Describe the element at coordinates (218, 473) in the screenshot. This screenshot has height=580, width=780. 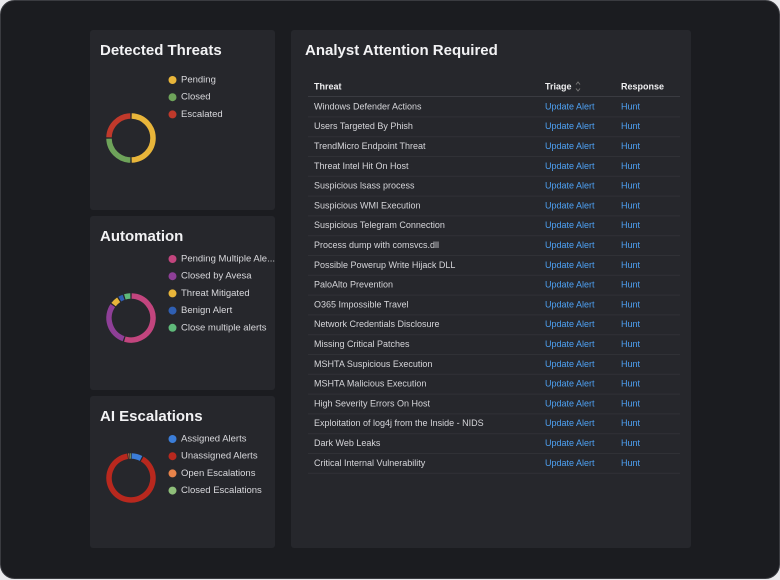
I see `legend-label: Open Escalations` at that location.